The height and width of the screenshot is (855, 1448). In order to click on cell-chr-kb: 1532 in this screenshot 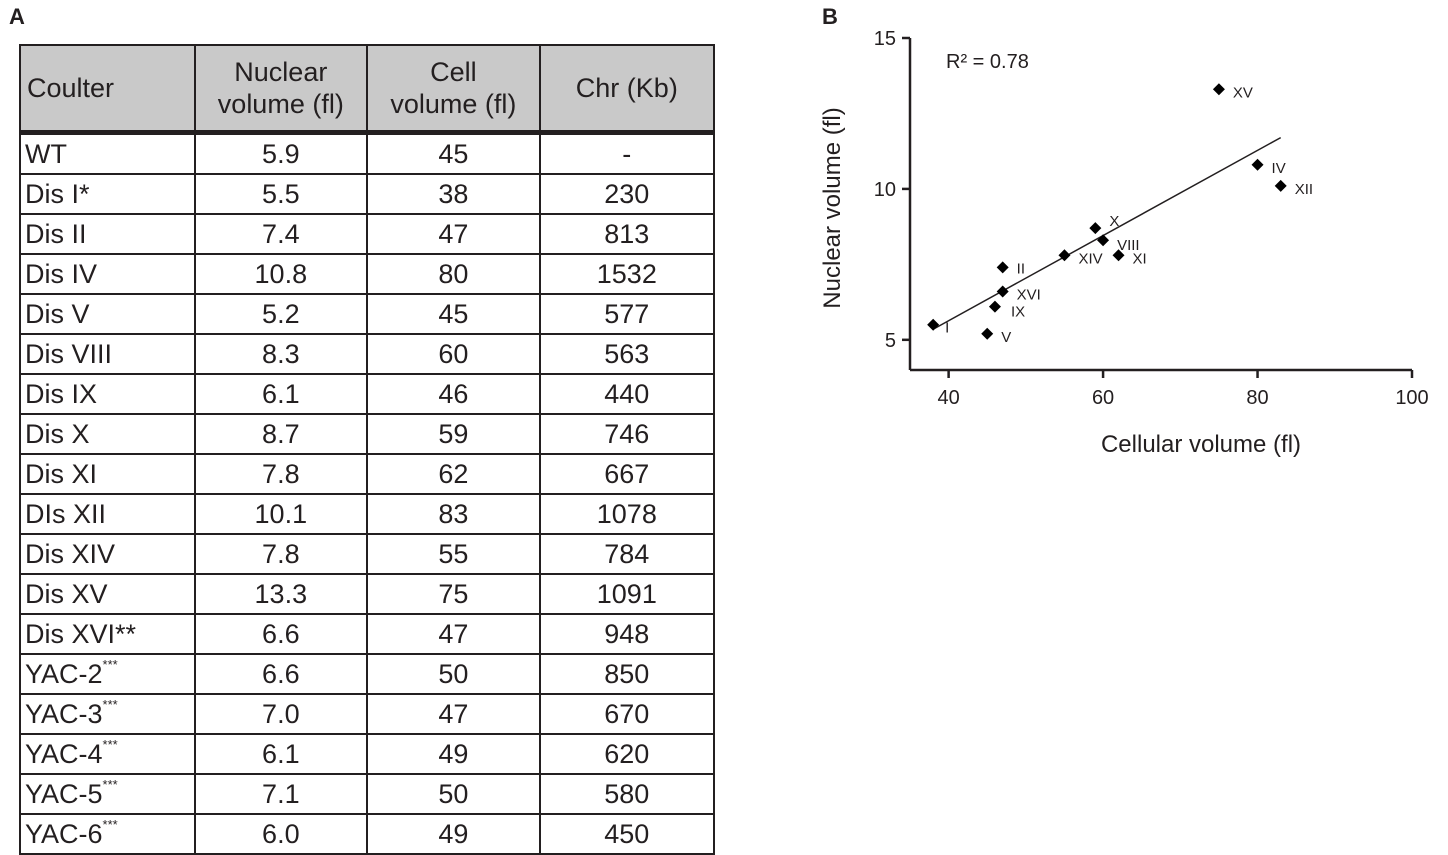, I will do `click(627, 274)`.